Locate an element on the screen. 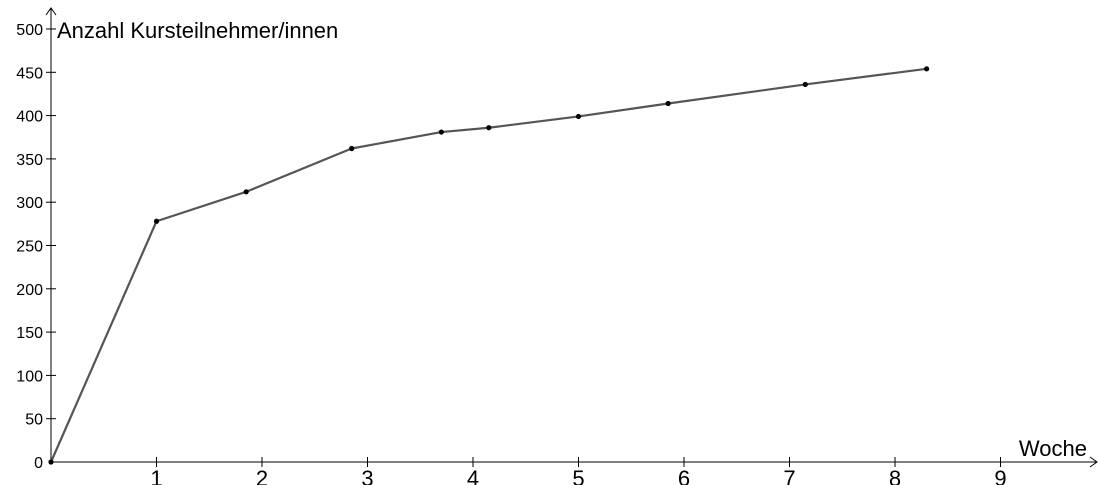  x-tick-label: 7 is located at coordinates (789, 475).